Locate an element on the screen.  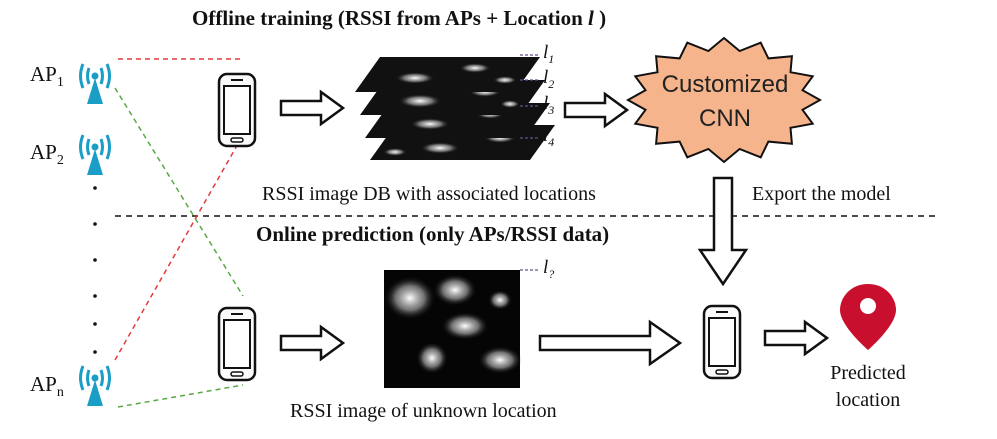
unknown-rssi-image is located at coordinates (461, 328).